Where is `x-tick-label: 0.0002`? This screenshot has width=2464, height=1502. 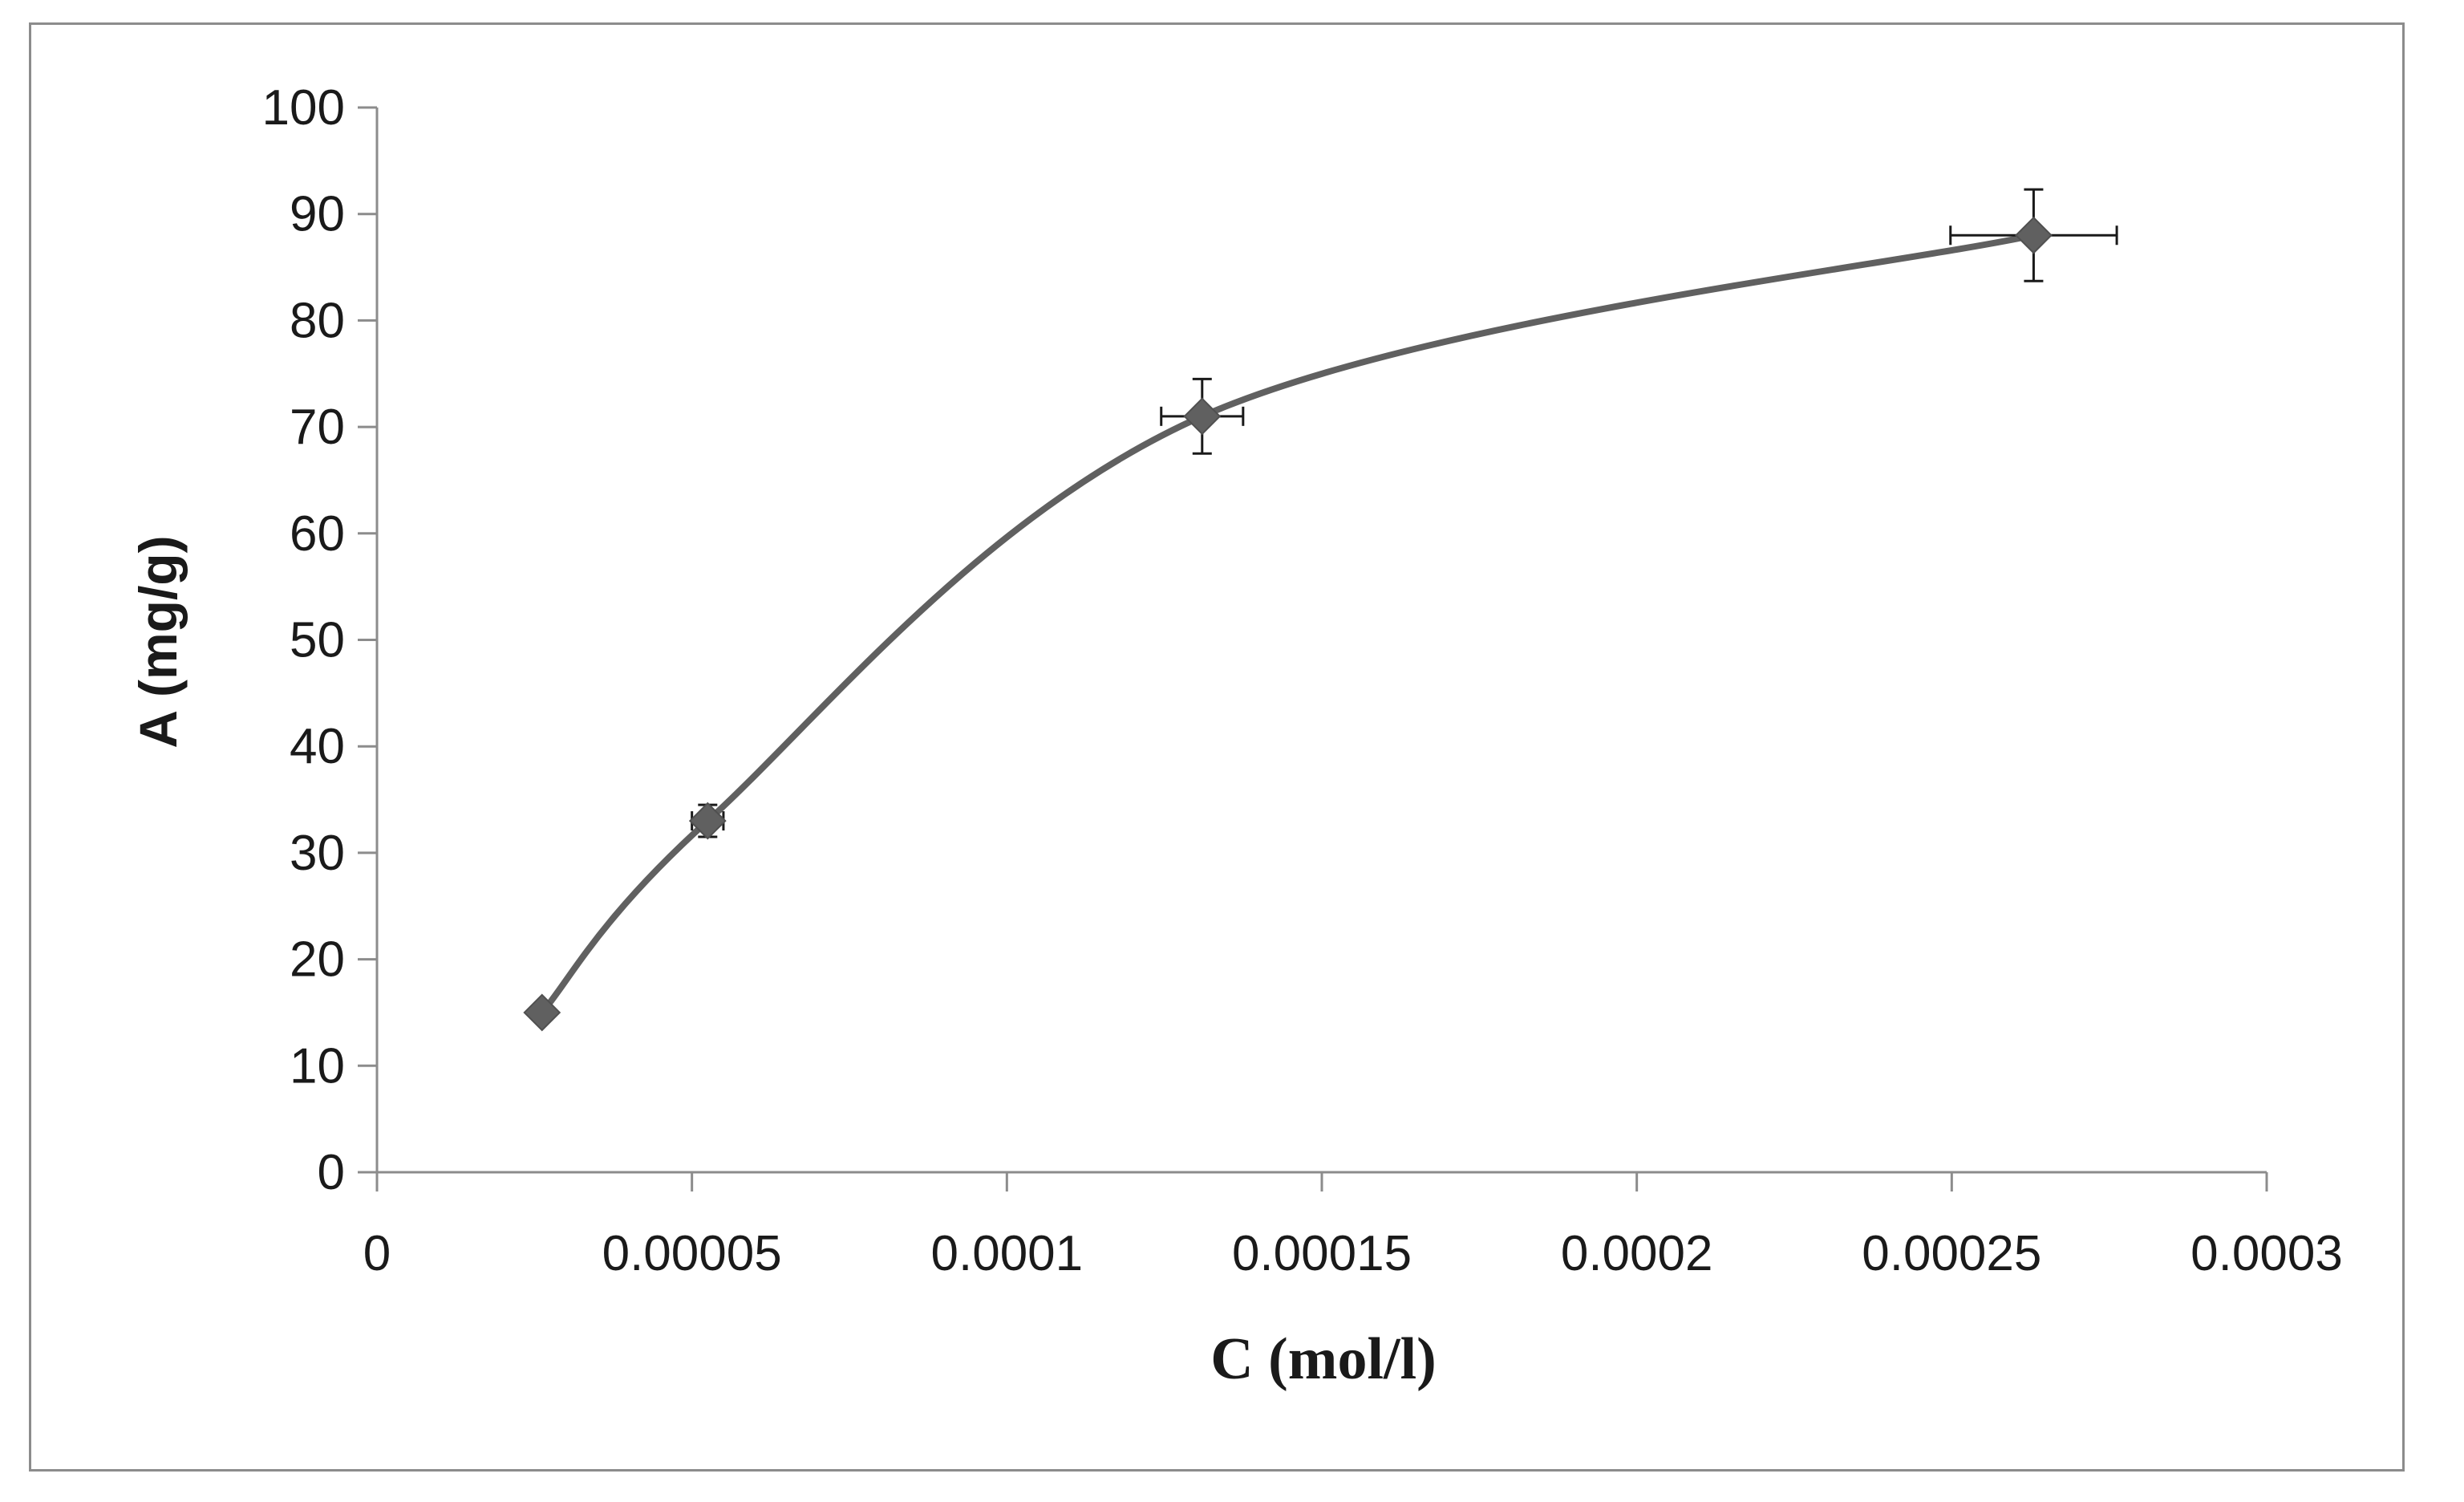
x-tick-label: 0.0002 is located at coordinates (1637, 1253).